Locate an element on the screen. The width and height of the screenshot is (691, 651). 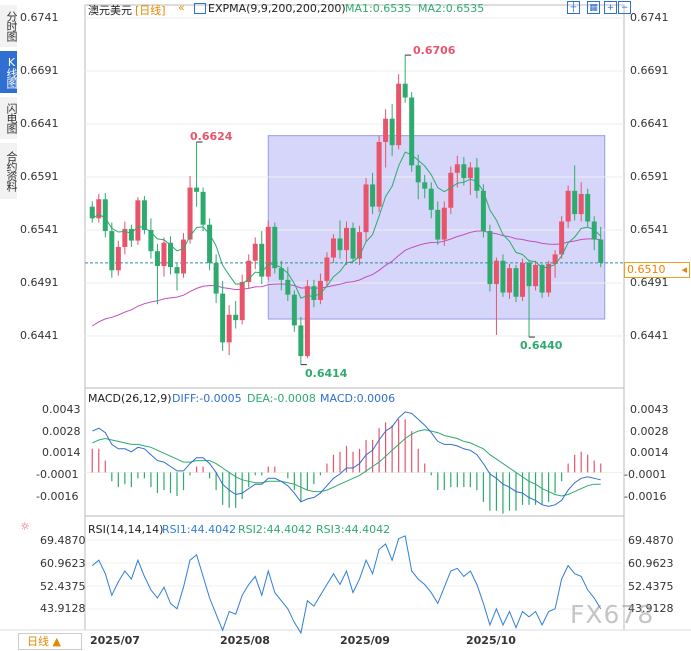
macd-tick-label: -0.0001 is located at coordinates (57, 474).